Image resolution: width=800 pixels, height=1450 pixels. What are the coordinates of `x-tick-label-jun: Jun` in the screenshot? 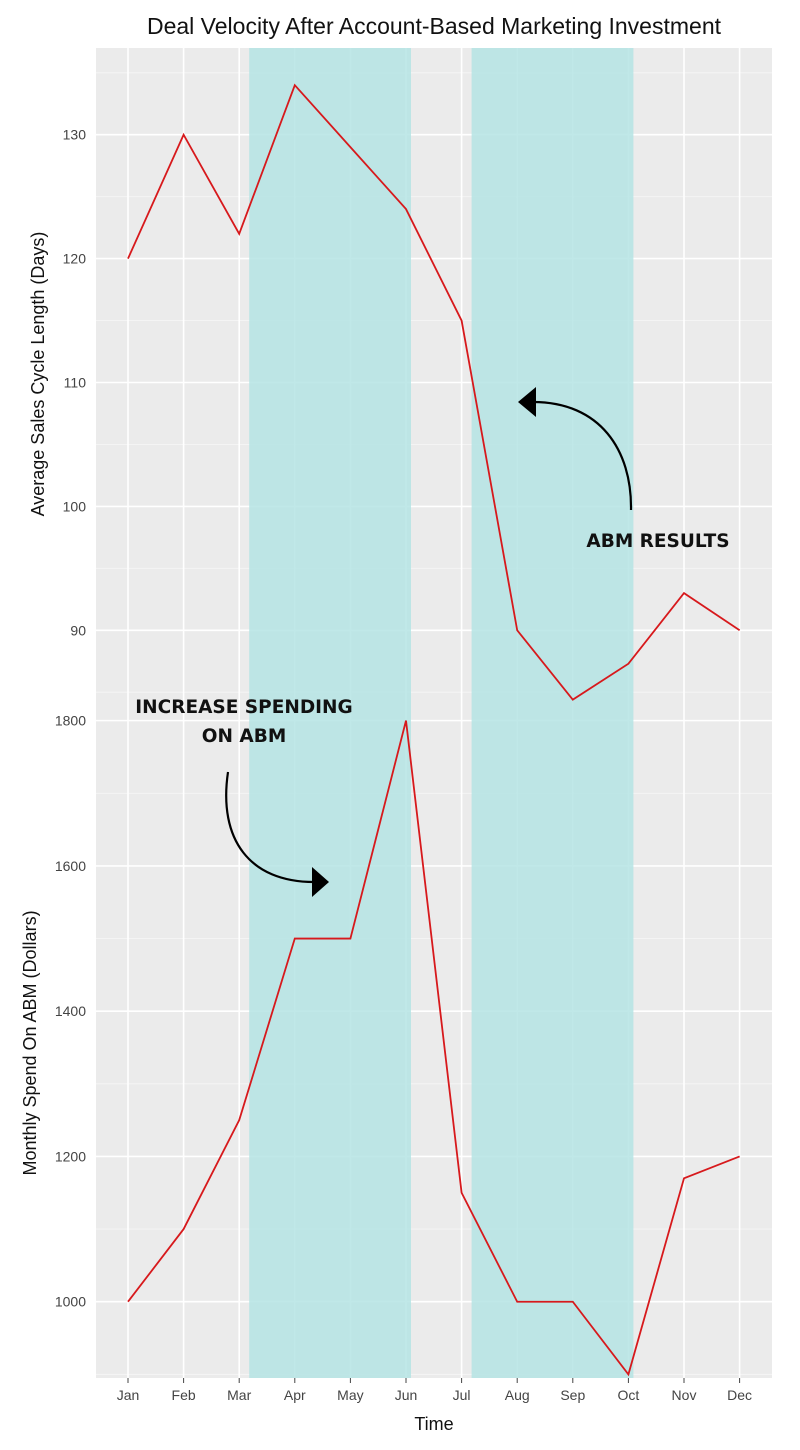 It's located at (406, 1395).